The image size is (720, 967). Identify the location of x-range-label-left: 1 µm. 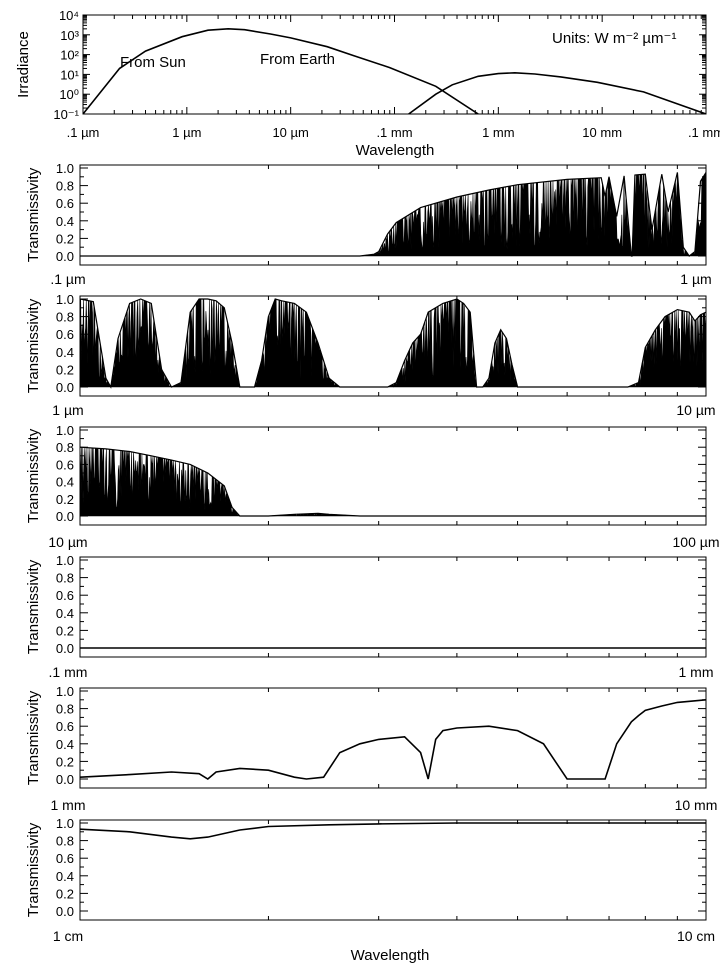
(67, 410).